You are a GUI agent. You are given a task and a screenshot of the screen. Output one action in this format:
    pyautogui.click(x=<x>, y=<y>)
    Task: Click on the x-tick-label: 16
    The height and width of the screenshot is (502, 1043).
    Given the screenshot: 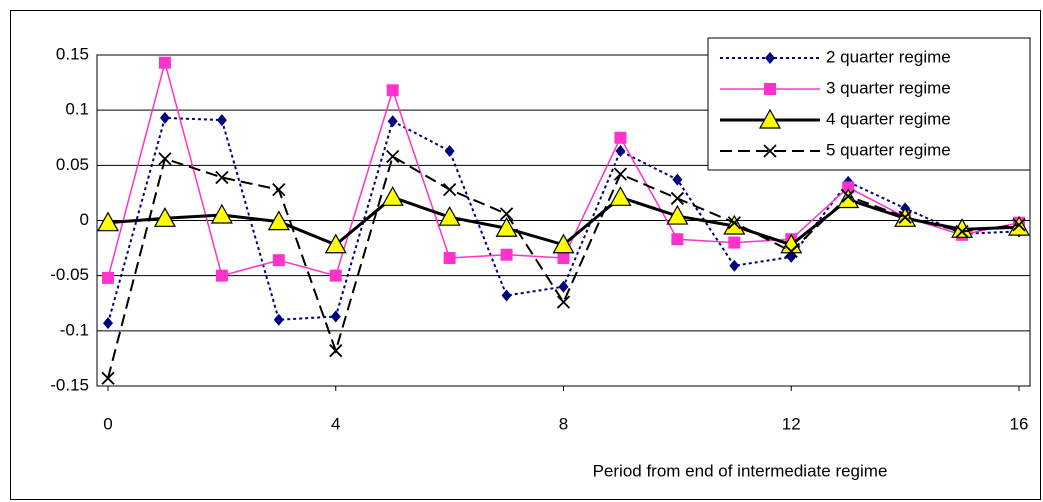 What is the action you would take?
    pyautogui.click(x=1019, y=423)
    